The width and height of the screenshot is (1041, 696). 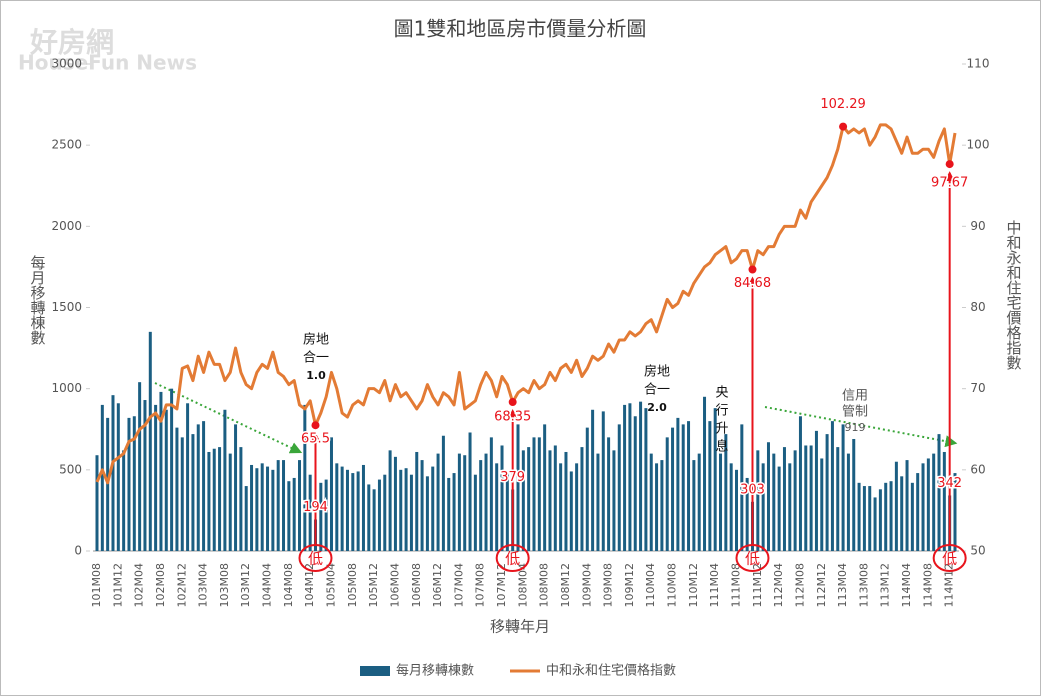 What do you see at coordinates (520, 627) in the screenshot?
I see `x-axis-label: 移轉年月` at bounding box center [520, 627].